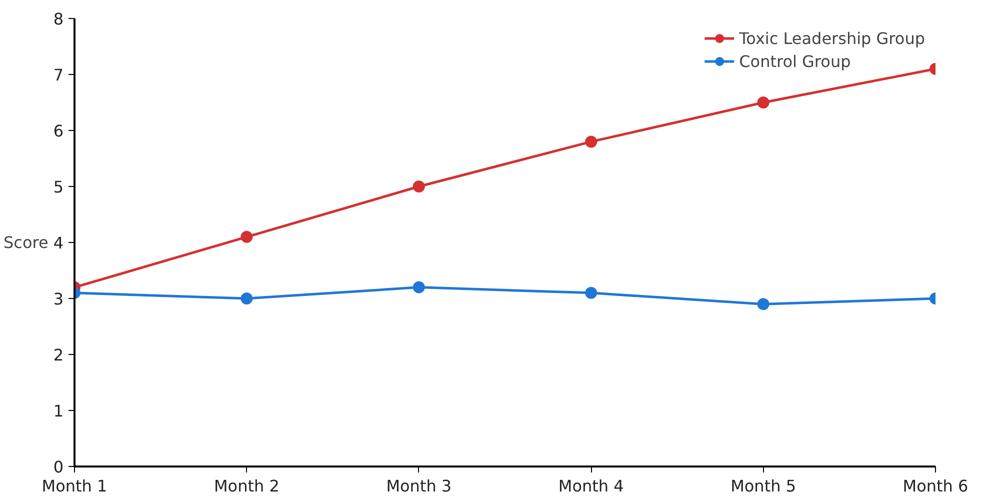 This screenshot has height=502, width=981. What do you see at coordinates (58, 75) in the screenshot?
I see `y-tick-label: 7` at bounding box center [58, 75].